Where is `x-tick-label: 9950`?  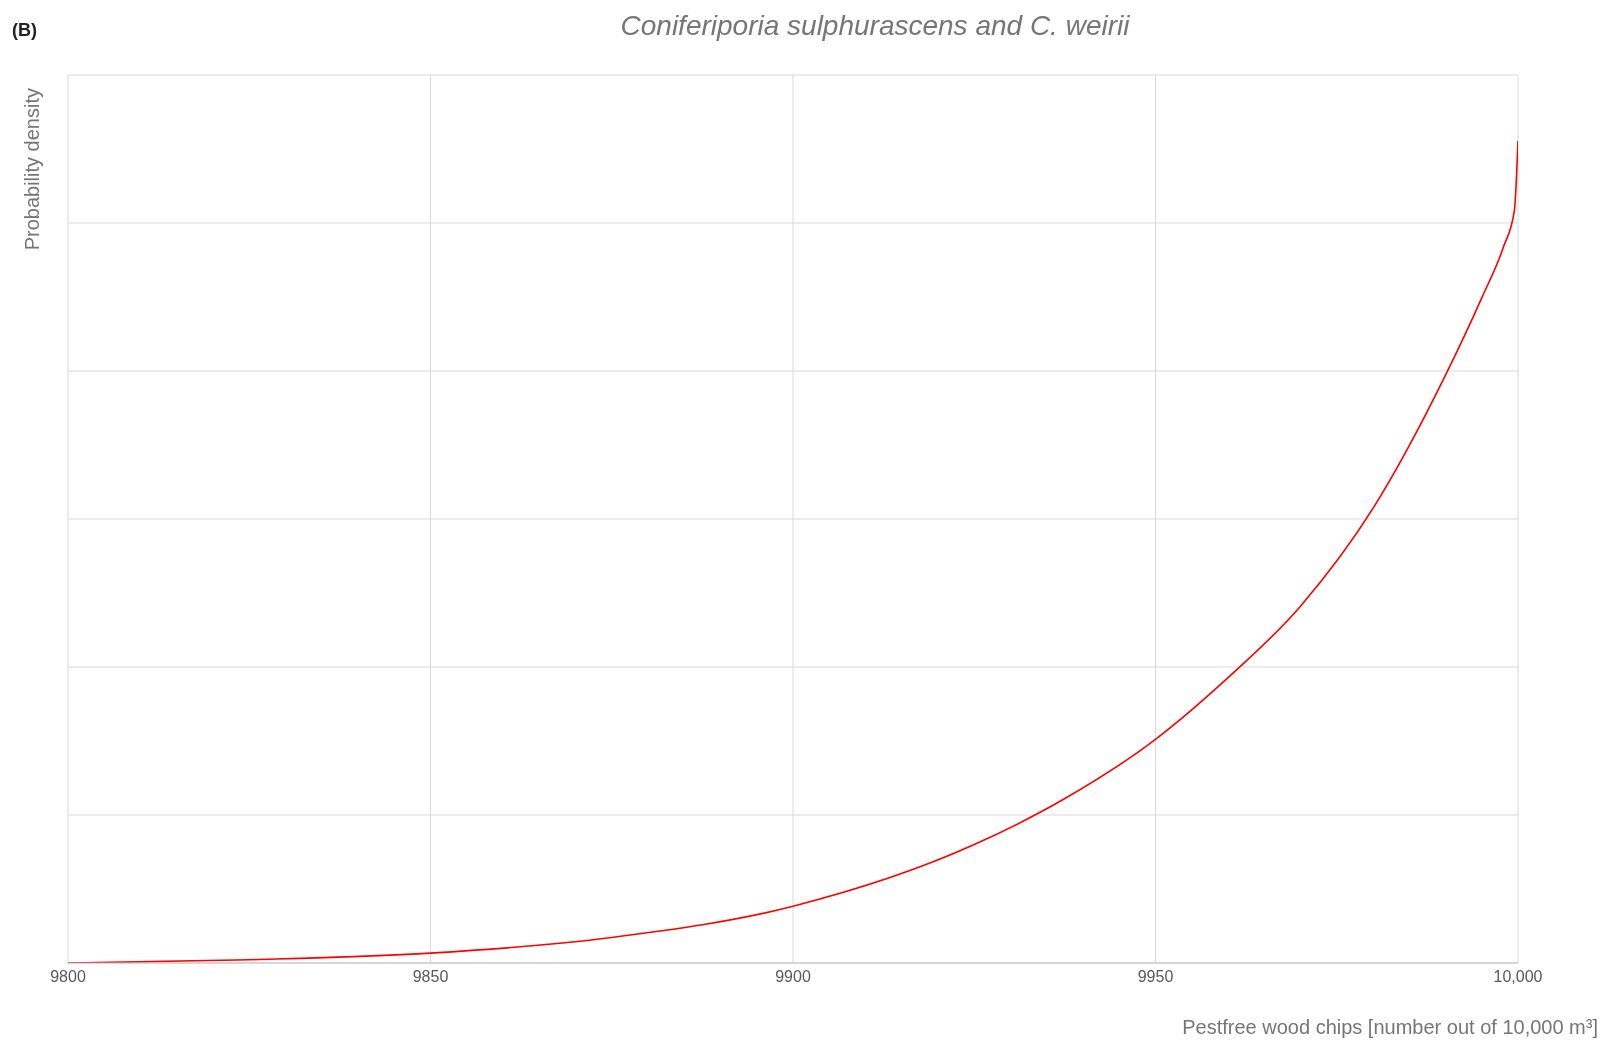
x-tick-label: 9950 is located at coordinates (1155, 977).